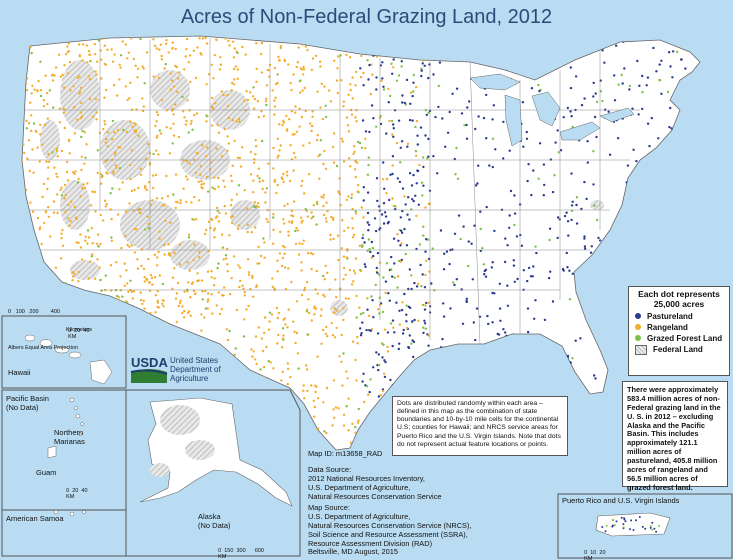 The image size is (733, 560). I want to click on usda-line3: Agriculture, so click(189, 379).